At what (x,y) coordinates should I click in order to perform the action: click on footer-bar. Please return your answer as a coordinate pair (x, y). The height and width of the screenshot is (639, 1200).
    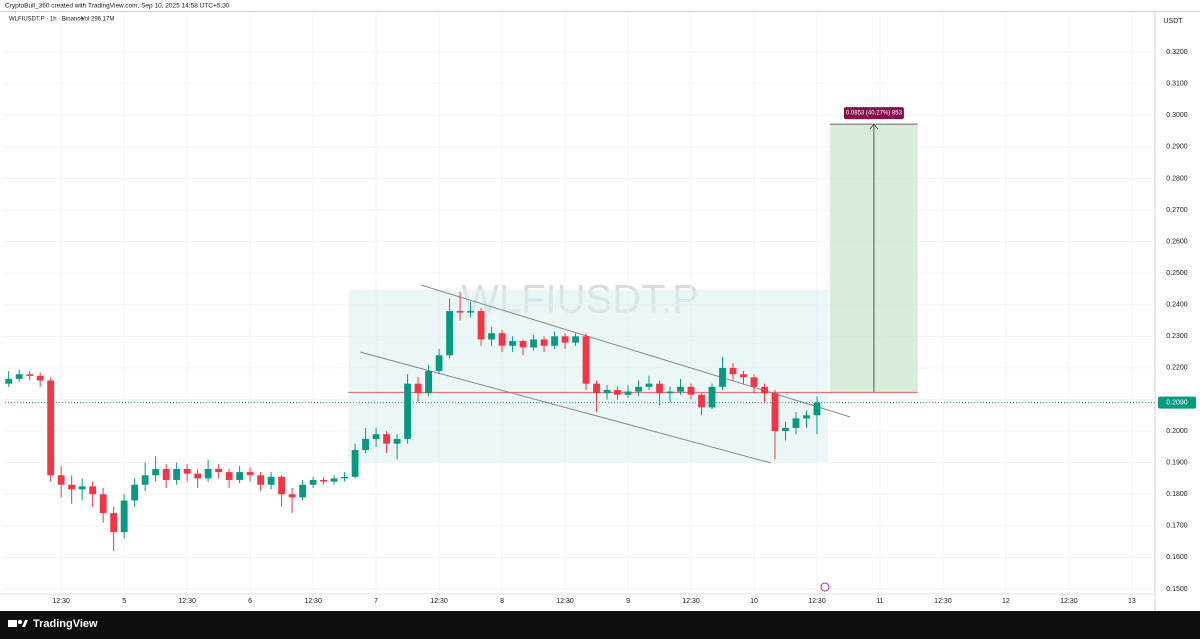
    Looking at the image, I should click on (600, 625).